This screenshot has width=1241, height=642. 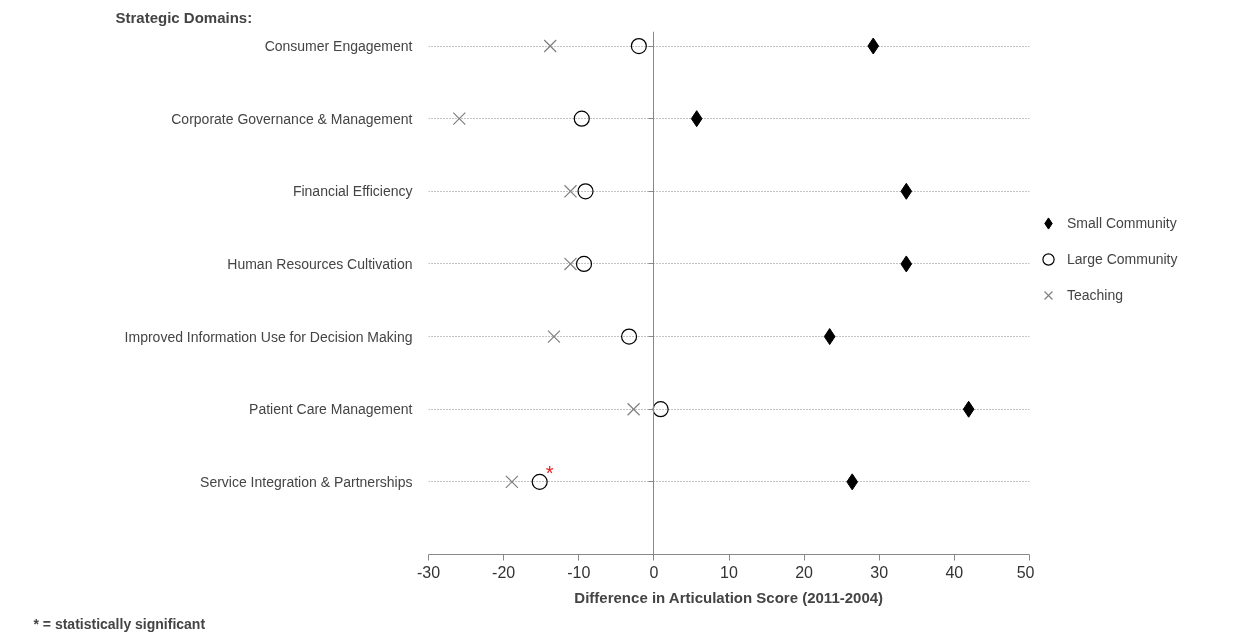 What do you see at coordinates (119, 623) in the screenshot?
I see `text: * = statistically significant` at bounding box center [119, 623].